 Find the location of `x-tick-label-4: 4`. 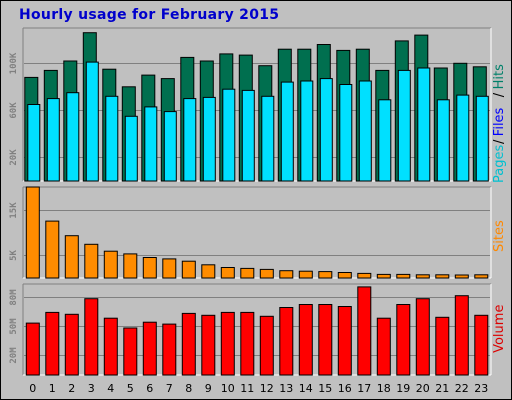

x-tick-label-4: 4 is located at coordinates (110, 388).